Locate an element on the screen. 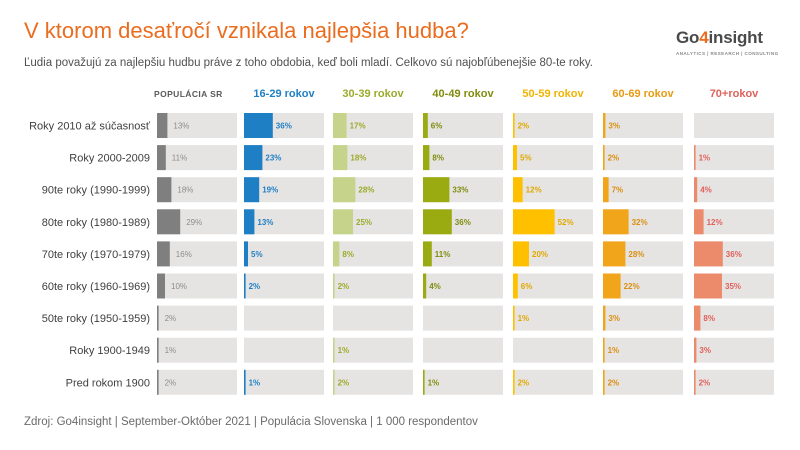 This screenshot has width=800, height=450. data-label: 6% is located at coordinates (527, 286).